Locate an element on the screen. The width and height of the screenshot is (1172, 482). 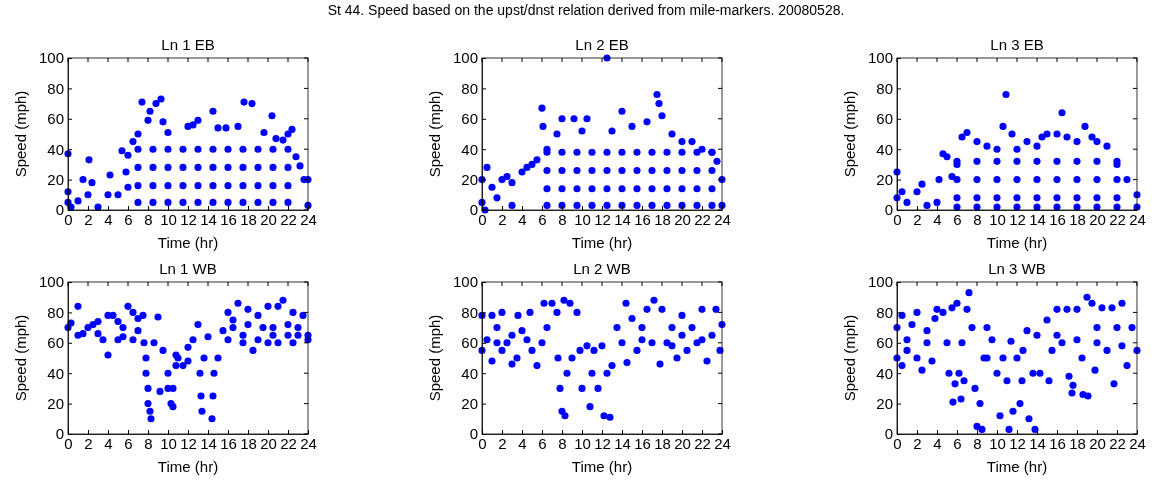
chart-title: Ln 3 EB is located at coordinates (1017, 44).